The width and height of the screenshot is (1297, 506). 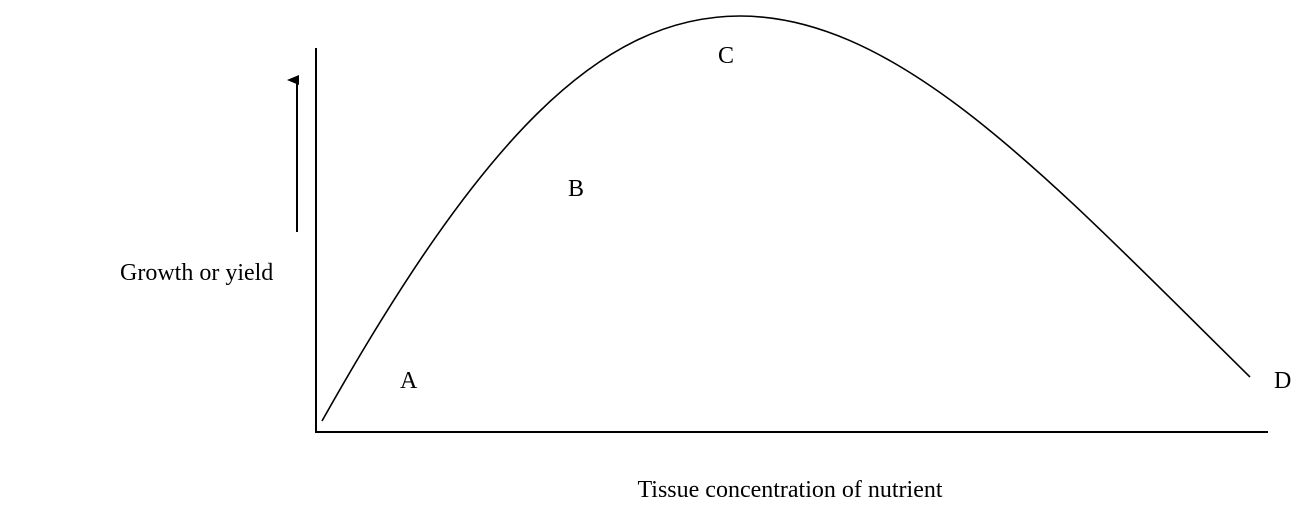 What do you see at coordinates (1282, 381) in the screenshot?
I see `point-label: D` at bounding box center [1282, 381].